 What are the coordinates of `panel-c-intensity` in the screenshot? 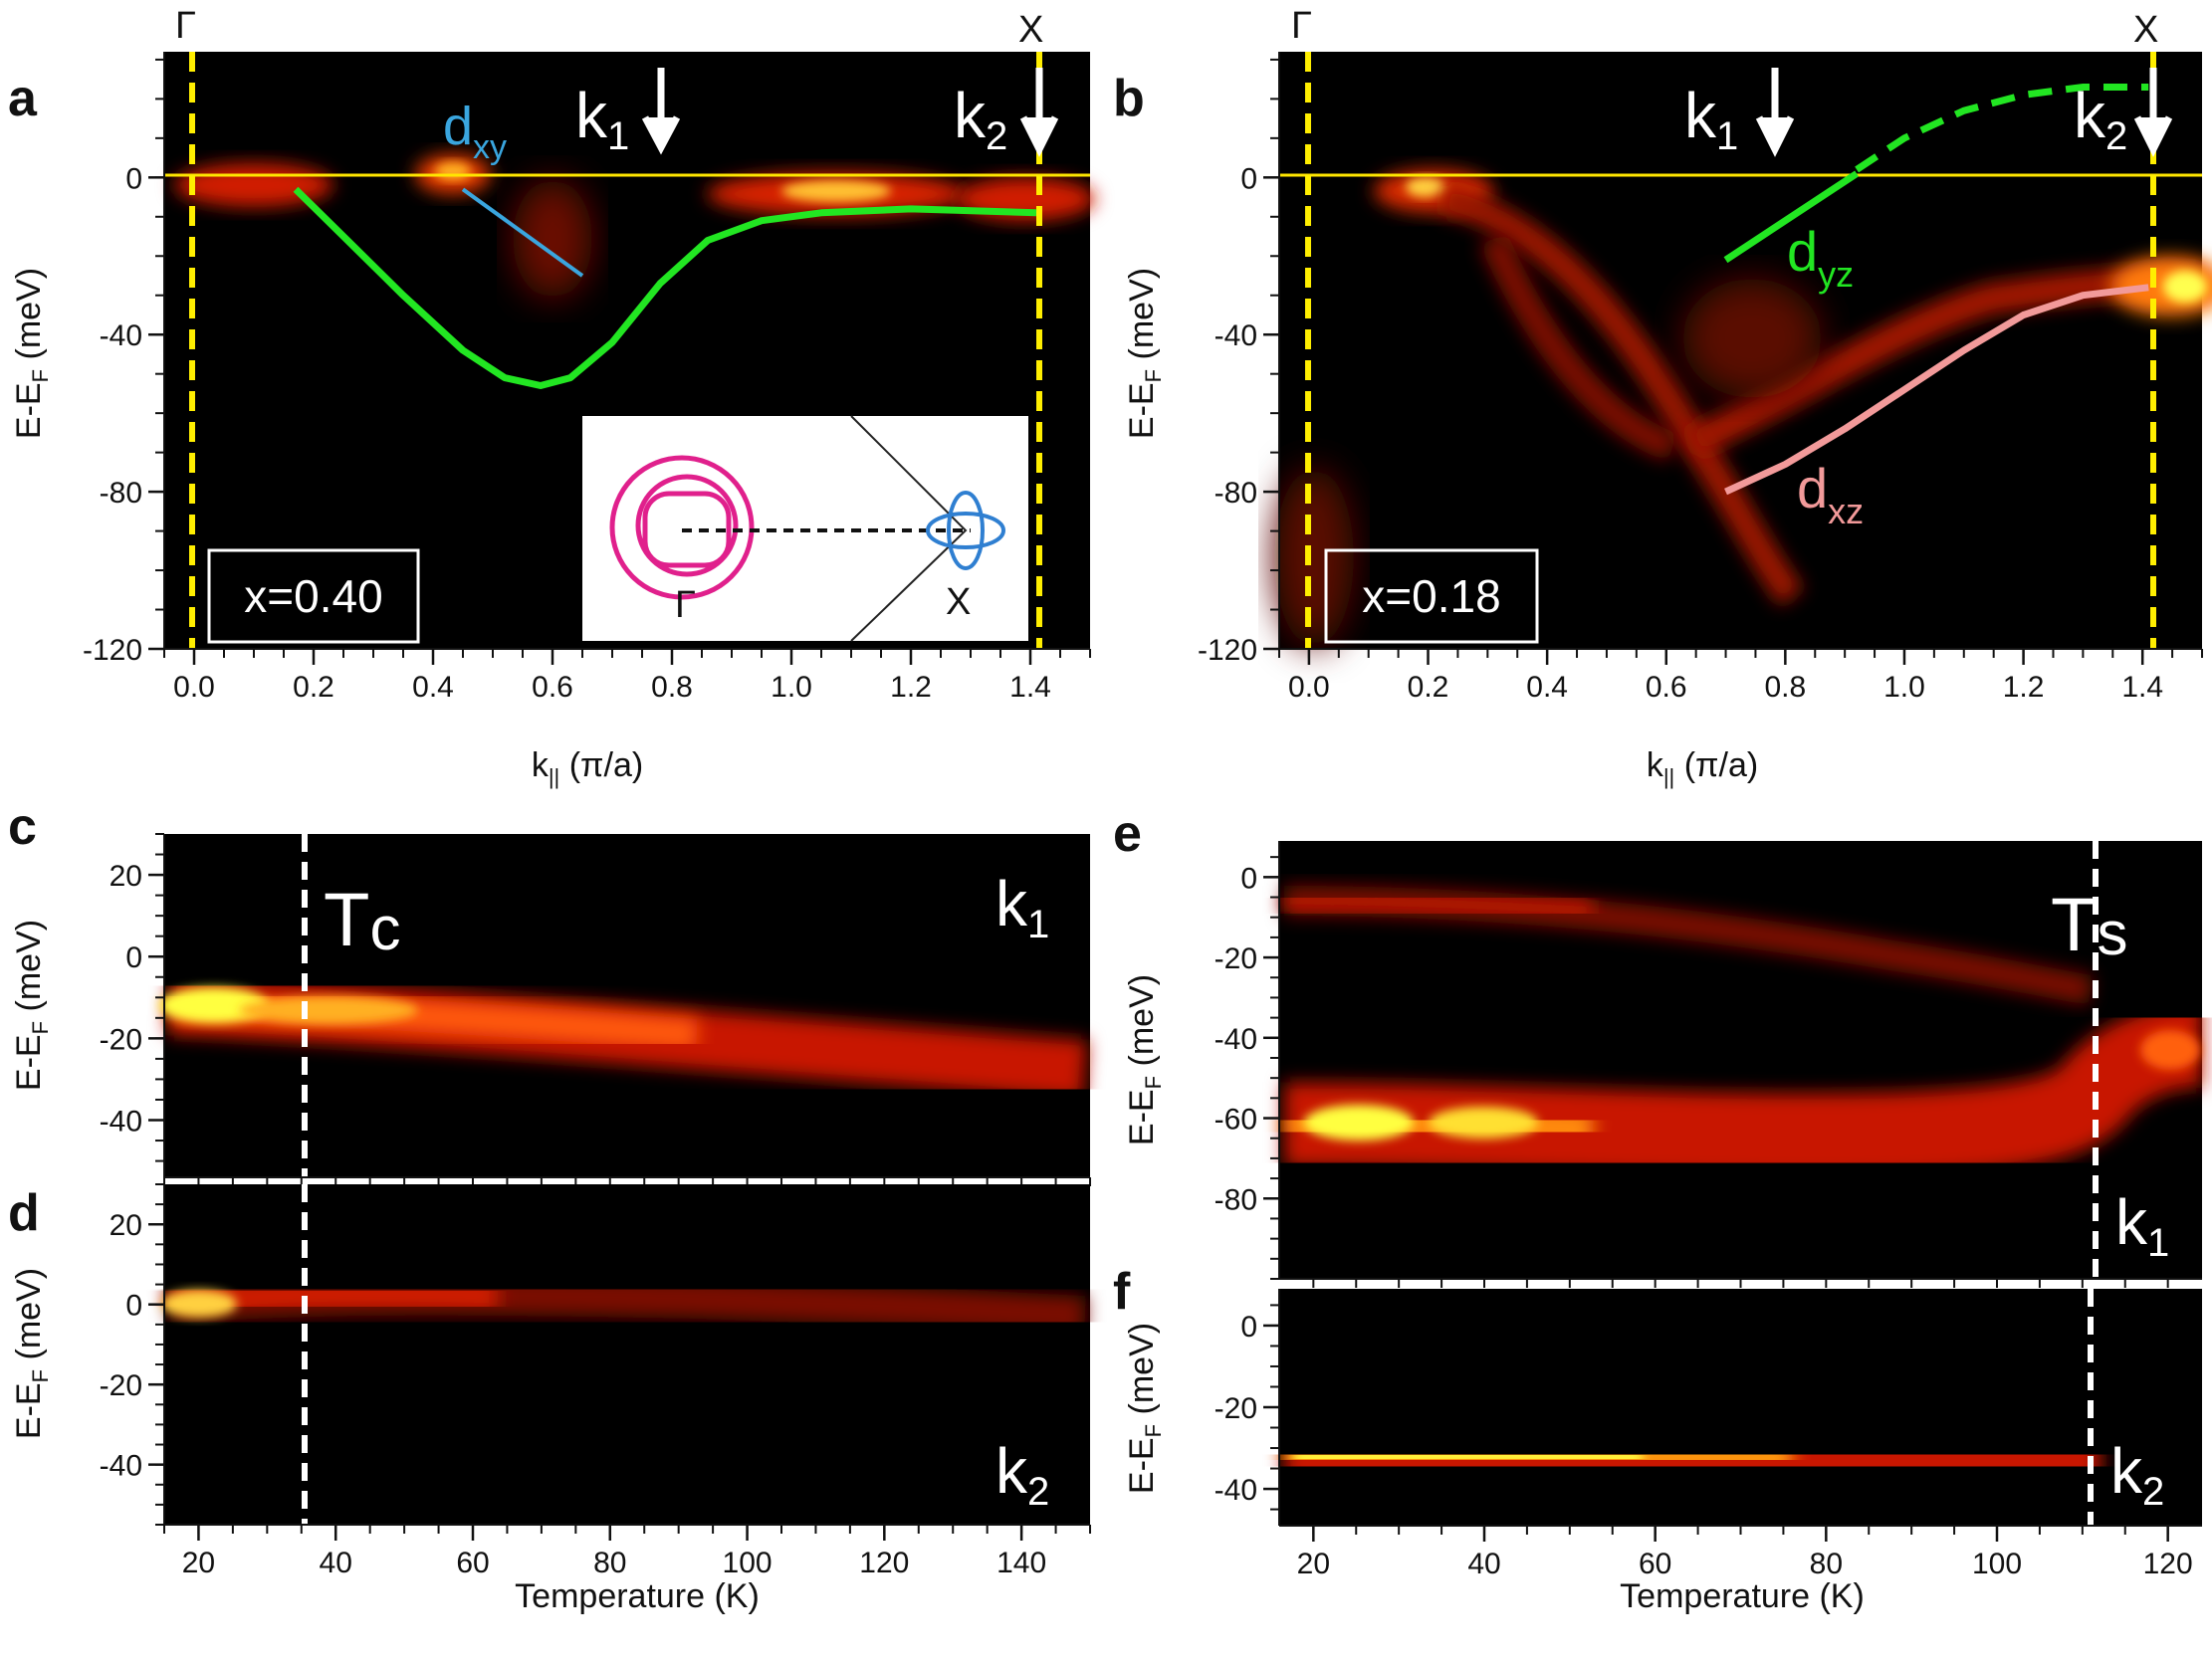 It's located at (623, 1037).